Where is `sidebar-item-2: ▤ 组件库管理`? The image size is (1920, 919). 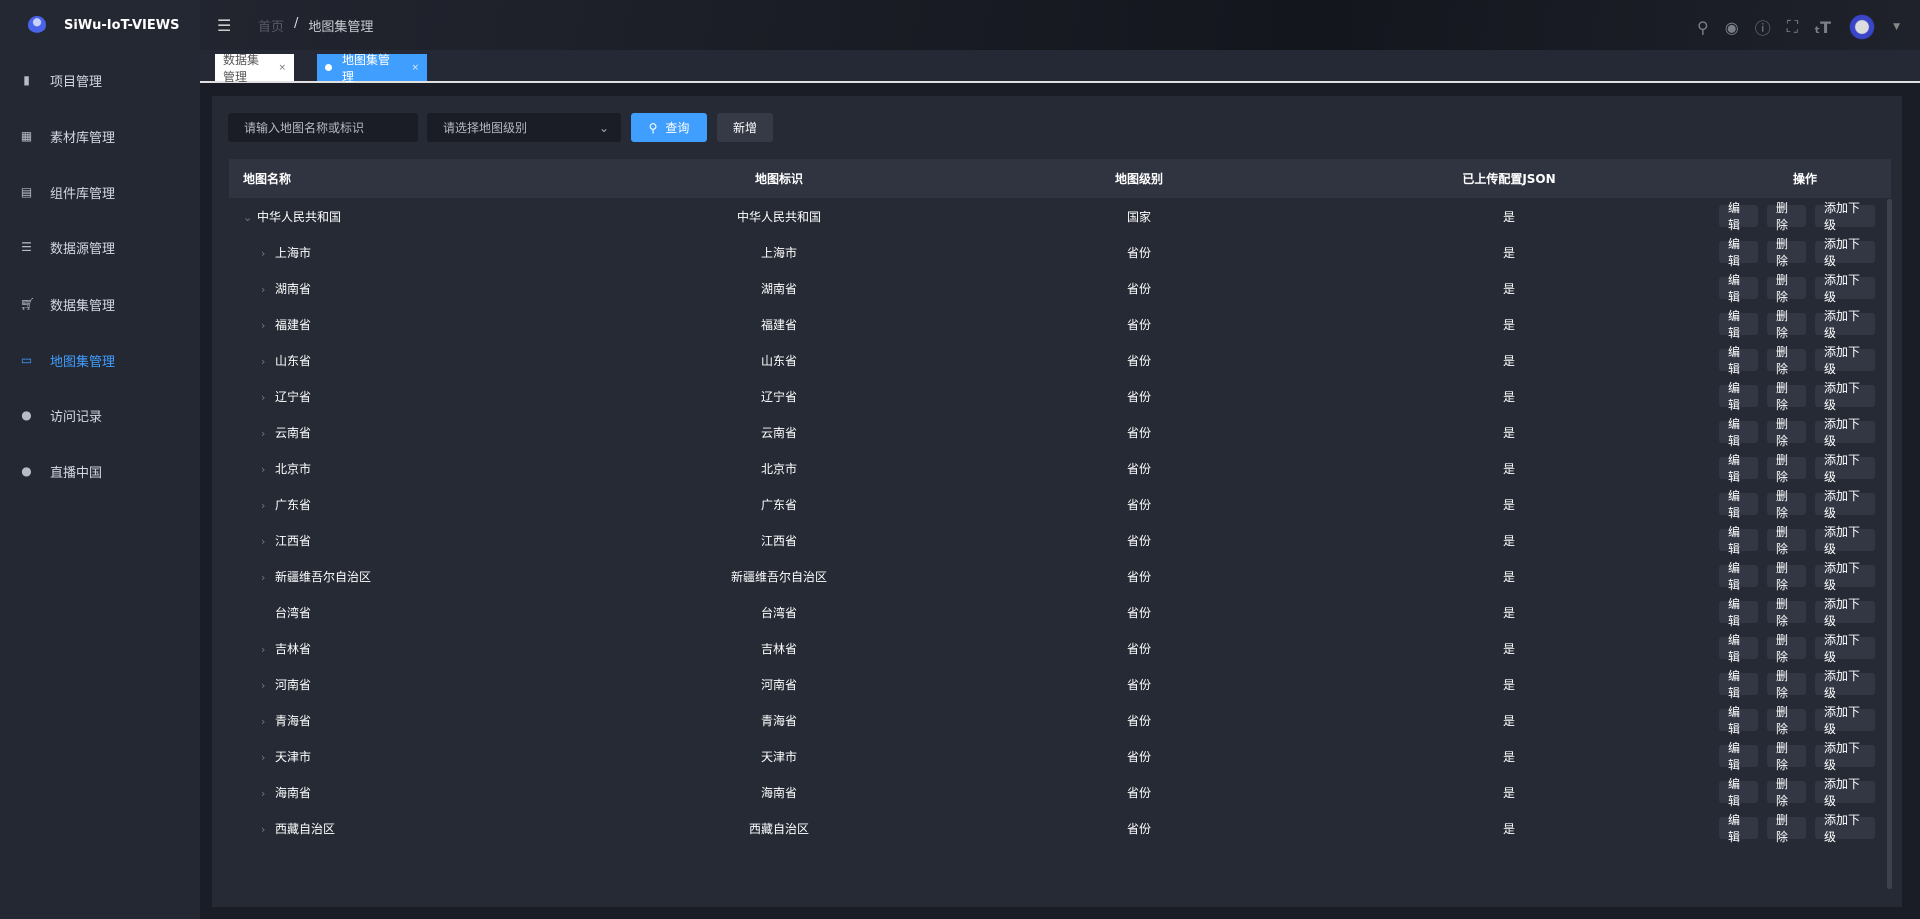 sidebar-item-2: ▤ 组件库管理 is located at coordinates (100, 192).